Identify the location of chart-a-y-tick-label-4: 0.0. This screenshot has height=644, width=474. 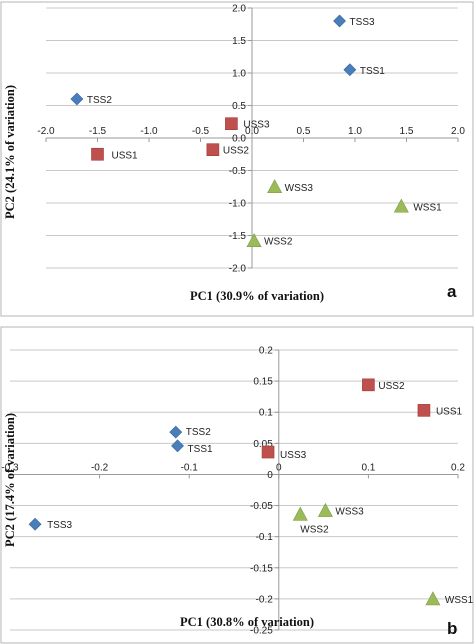
(239, 139).